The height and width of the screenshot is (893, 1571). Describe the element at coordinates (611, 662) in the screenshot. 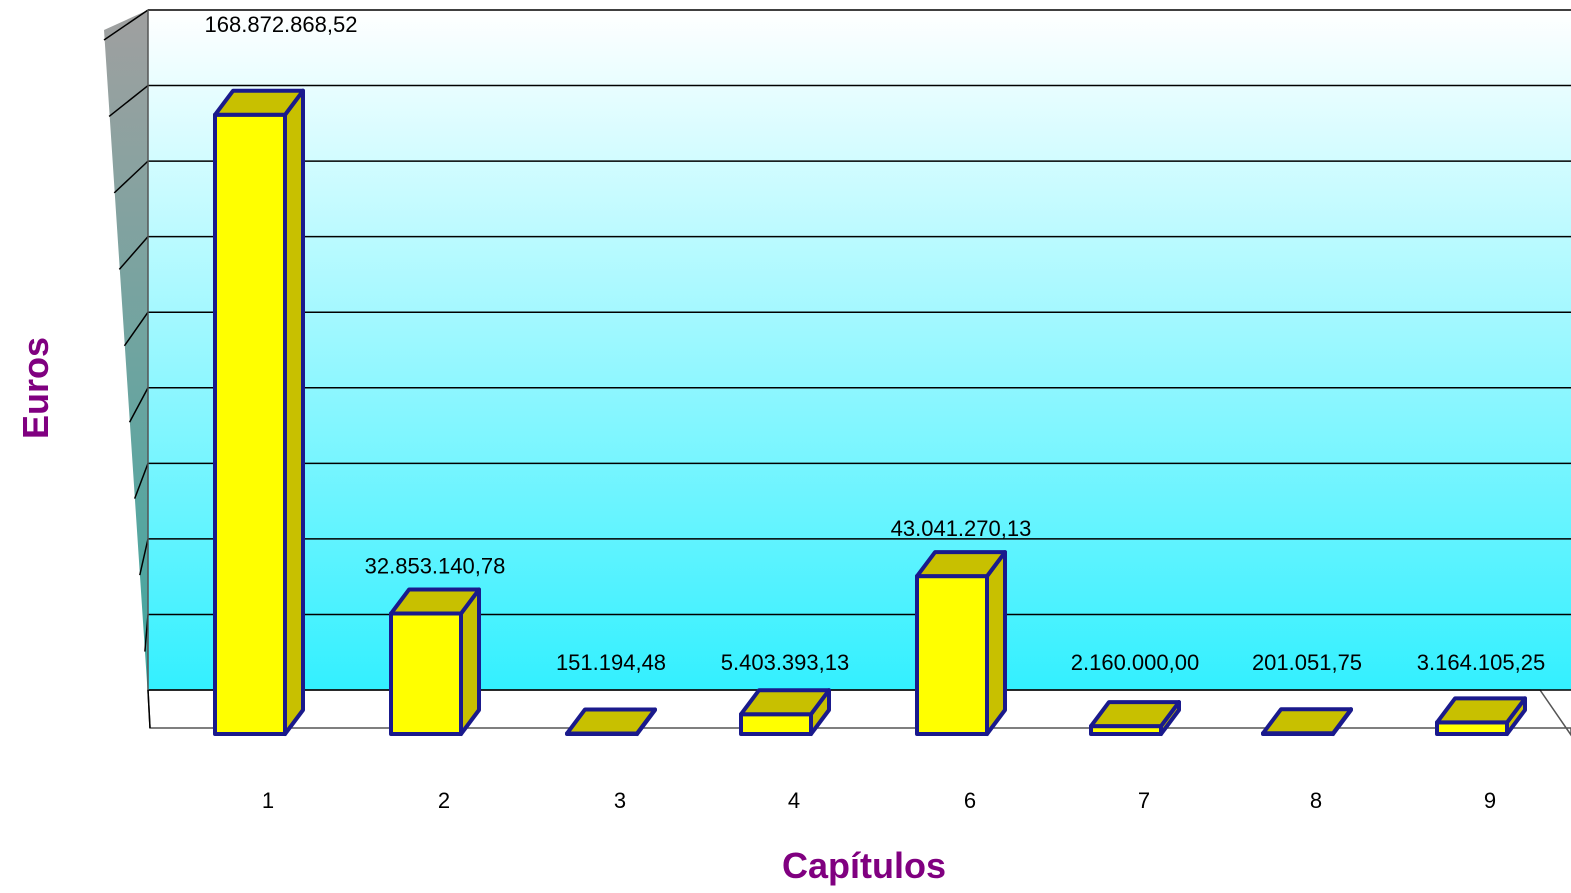

I see `data-label: 151.194,48` at that location.